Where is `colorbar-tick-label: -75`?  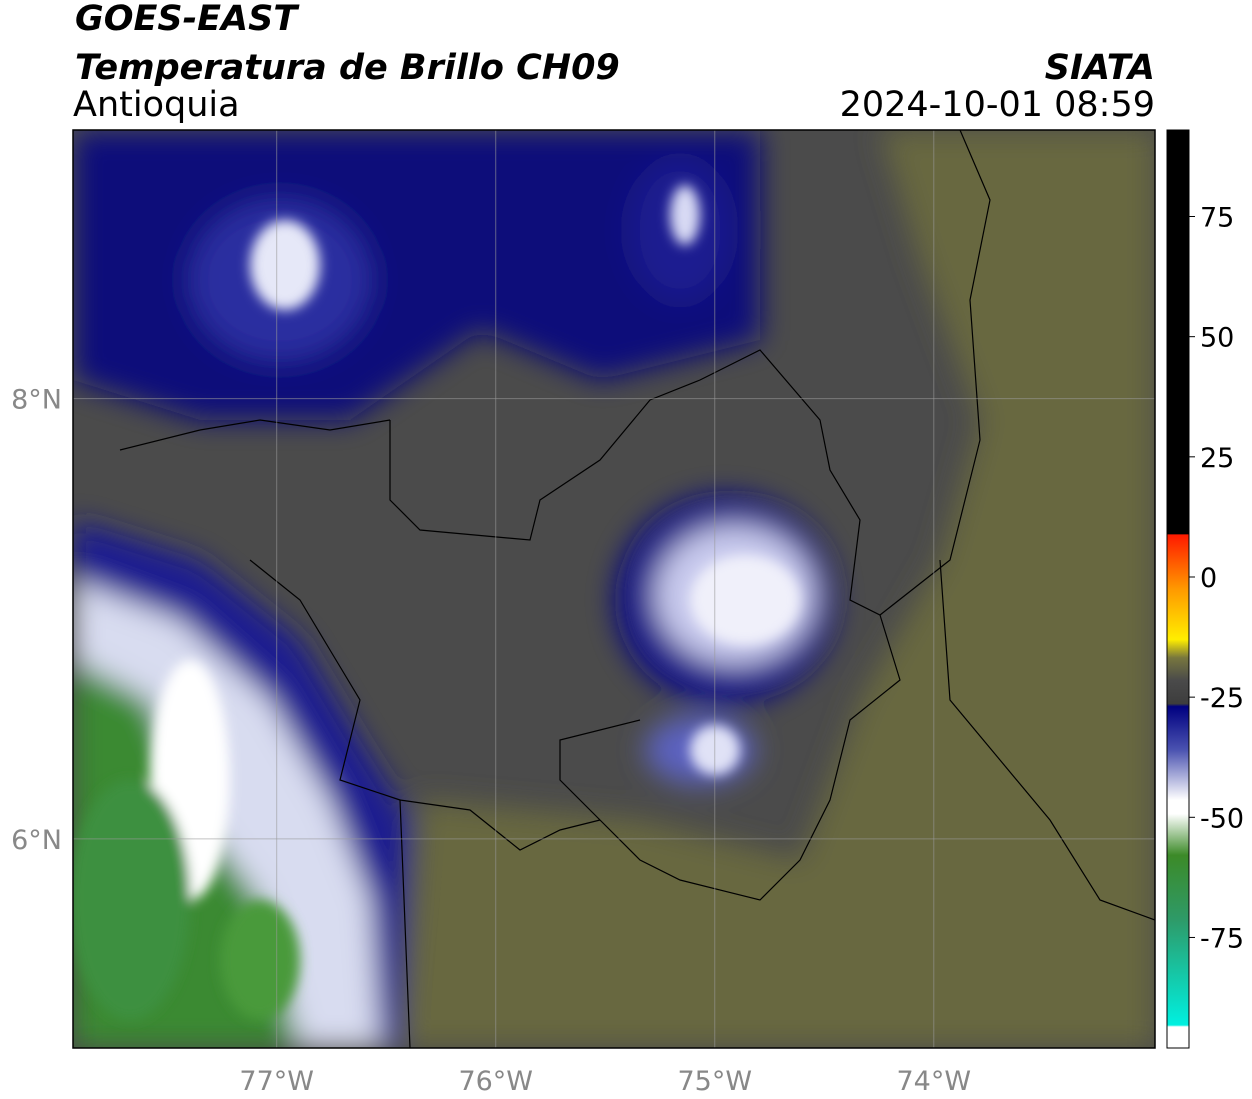 colorbar-tick-label: -75 is located at coordinates (1222, 938).